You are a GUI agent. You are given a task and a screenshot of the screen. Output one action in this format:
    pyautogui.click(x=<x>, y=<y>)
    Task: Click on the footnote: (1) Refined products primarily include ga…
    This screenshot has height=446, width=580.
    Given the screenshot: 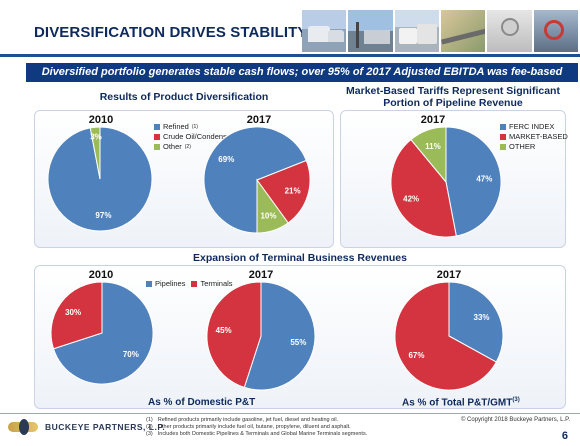 What is the action you would take?
    pyautogui.click(x=256, y=420)
    